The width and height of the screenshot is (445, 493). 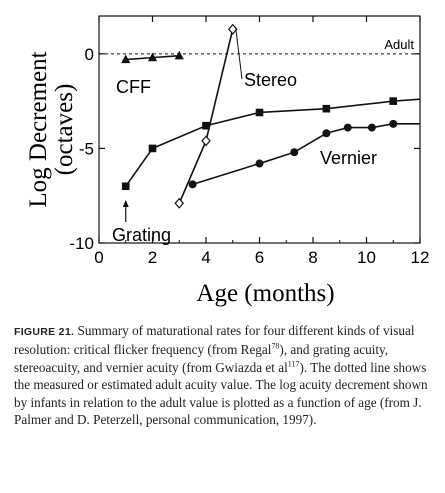 I want to click on x-tick-label: 0, so click(x=98, y=257).